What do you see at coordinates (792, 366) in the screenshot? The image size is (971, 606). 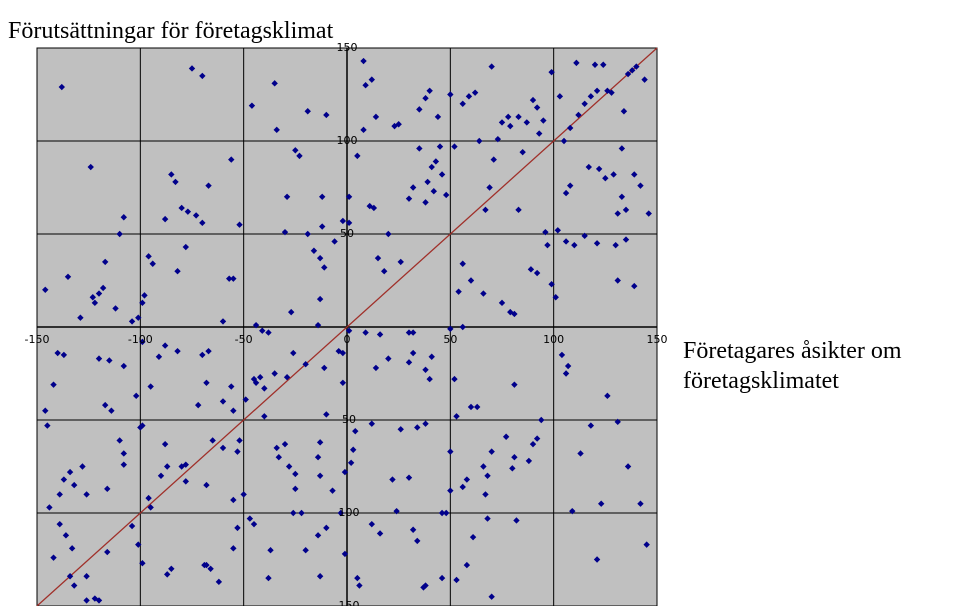 I see `x-axis-label: Företagares åsikter om företagsklimatet` at bounding box center [792, 366].